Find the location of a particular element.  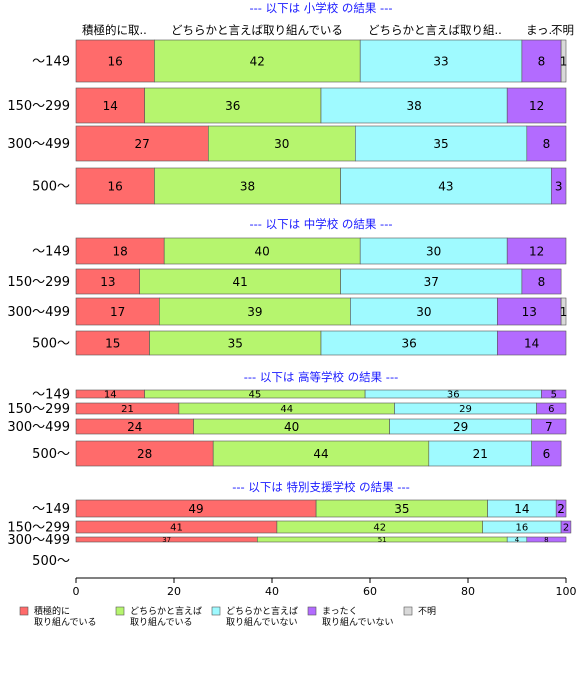

data-label: 18 is located at coordinates (119, 251).